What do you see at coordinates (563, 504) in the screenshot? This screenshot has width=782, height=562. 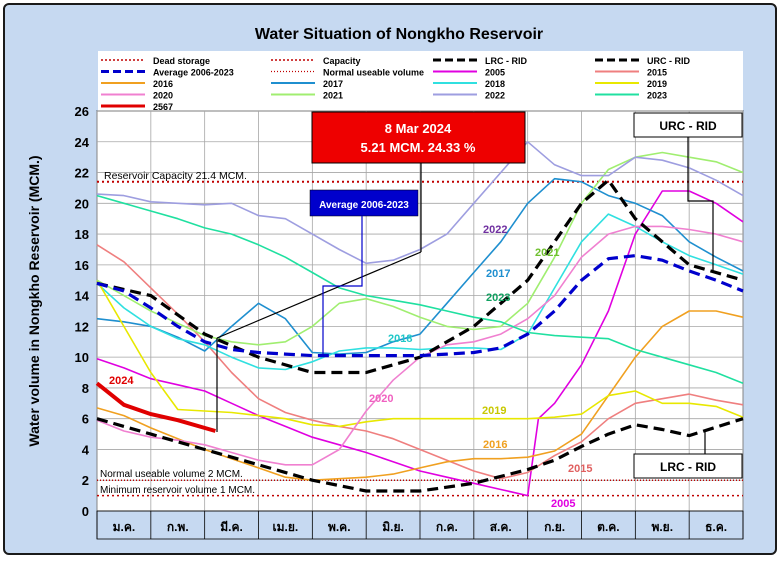 I see `series-tag-2005: 2005` at bounding box center [563, 504].